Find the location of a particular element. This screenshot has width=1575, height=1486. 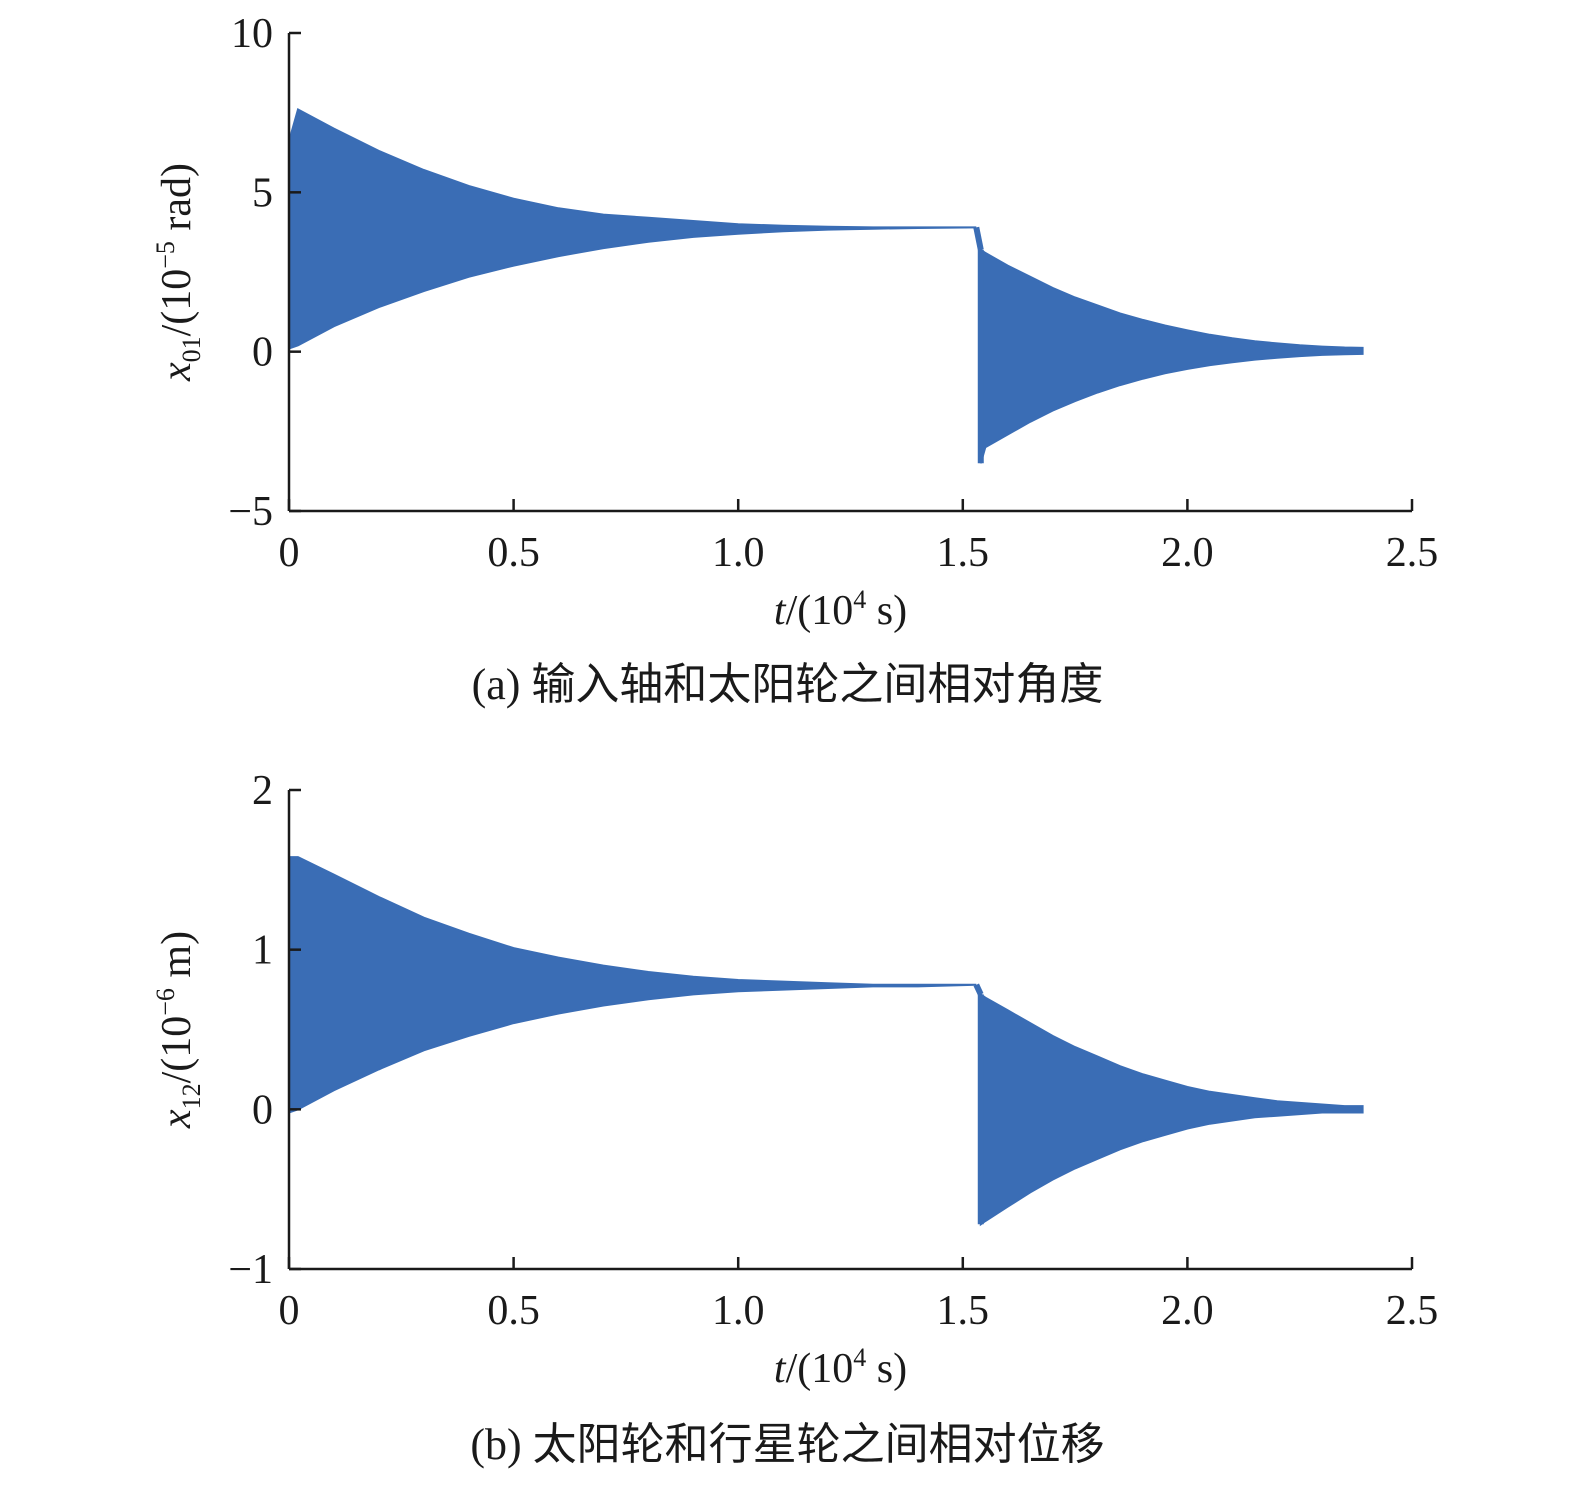

x-axis-label-a: t/(104 s) is located at coordinates (840, 609).